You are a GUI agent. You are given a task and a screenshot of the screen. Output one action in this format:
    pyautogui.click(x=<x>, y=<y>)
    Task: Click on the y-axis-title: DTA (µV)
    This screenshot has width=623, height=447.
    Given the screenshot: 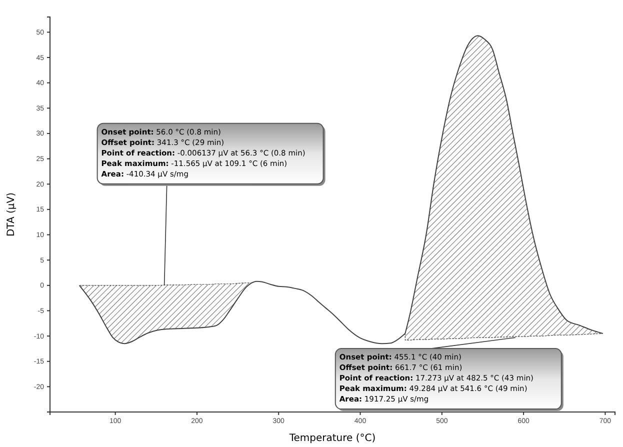 What is the action you would take?
    pyautogui.click(x=11, y=214)
    